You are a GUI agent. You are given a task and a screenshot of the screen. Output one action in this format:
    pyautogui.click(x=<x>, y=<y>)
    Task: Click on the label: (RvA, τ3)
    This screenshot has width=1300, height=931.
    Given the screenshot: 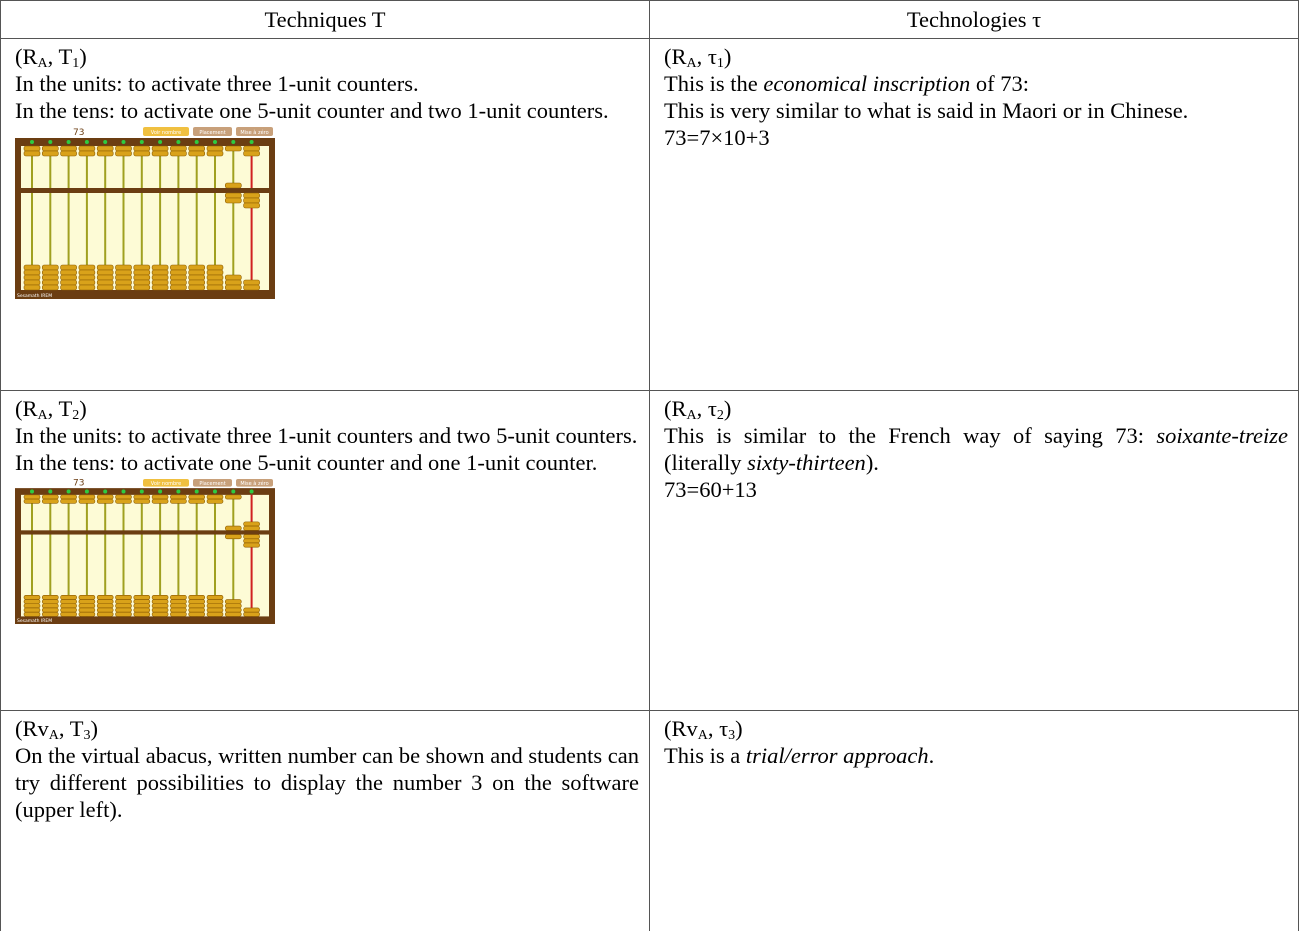 What is the action you would take?
    pyautogui.click(x=976, y=729)
    